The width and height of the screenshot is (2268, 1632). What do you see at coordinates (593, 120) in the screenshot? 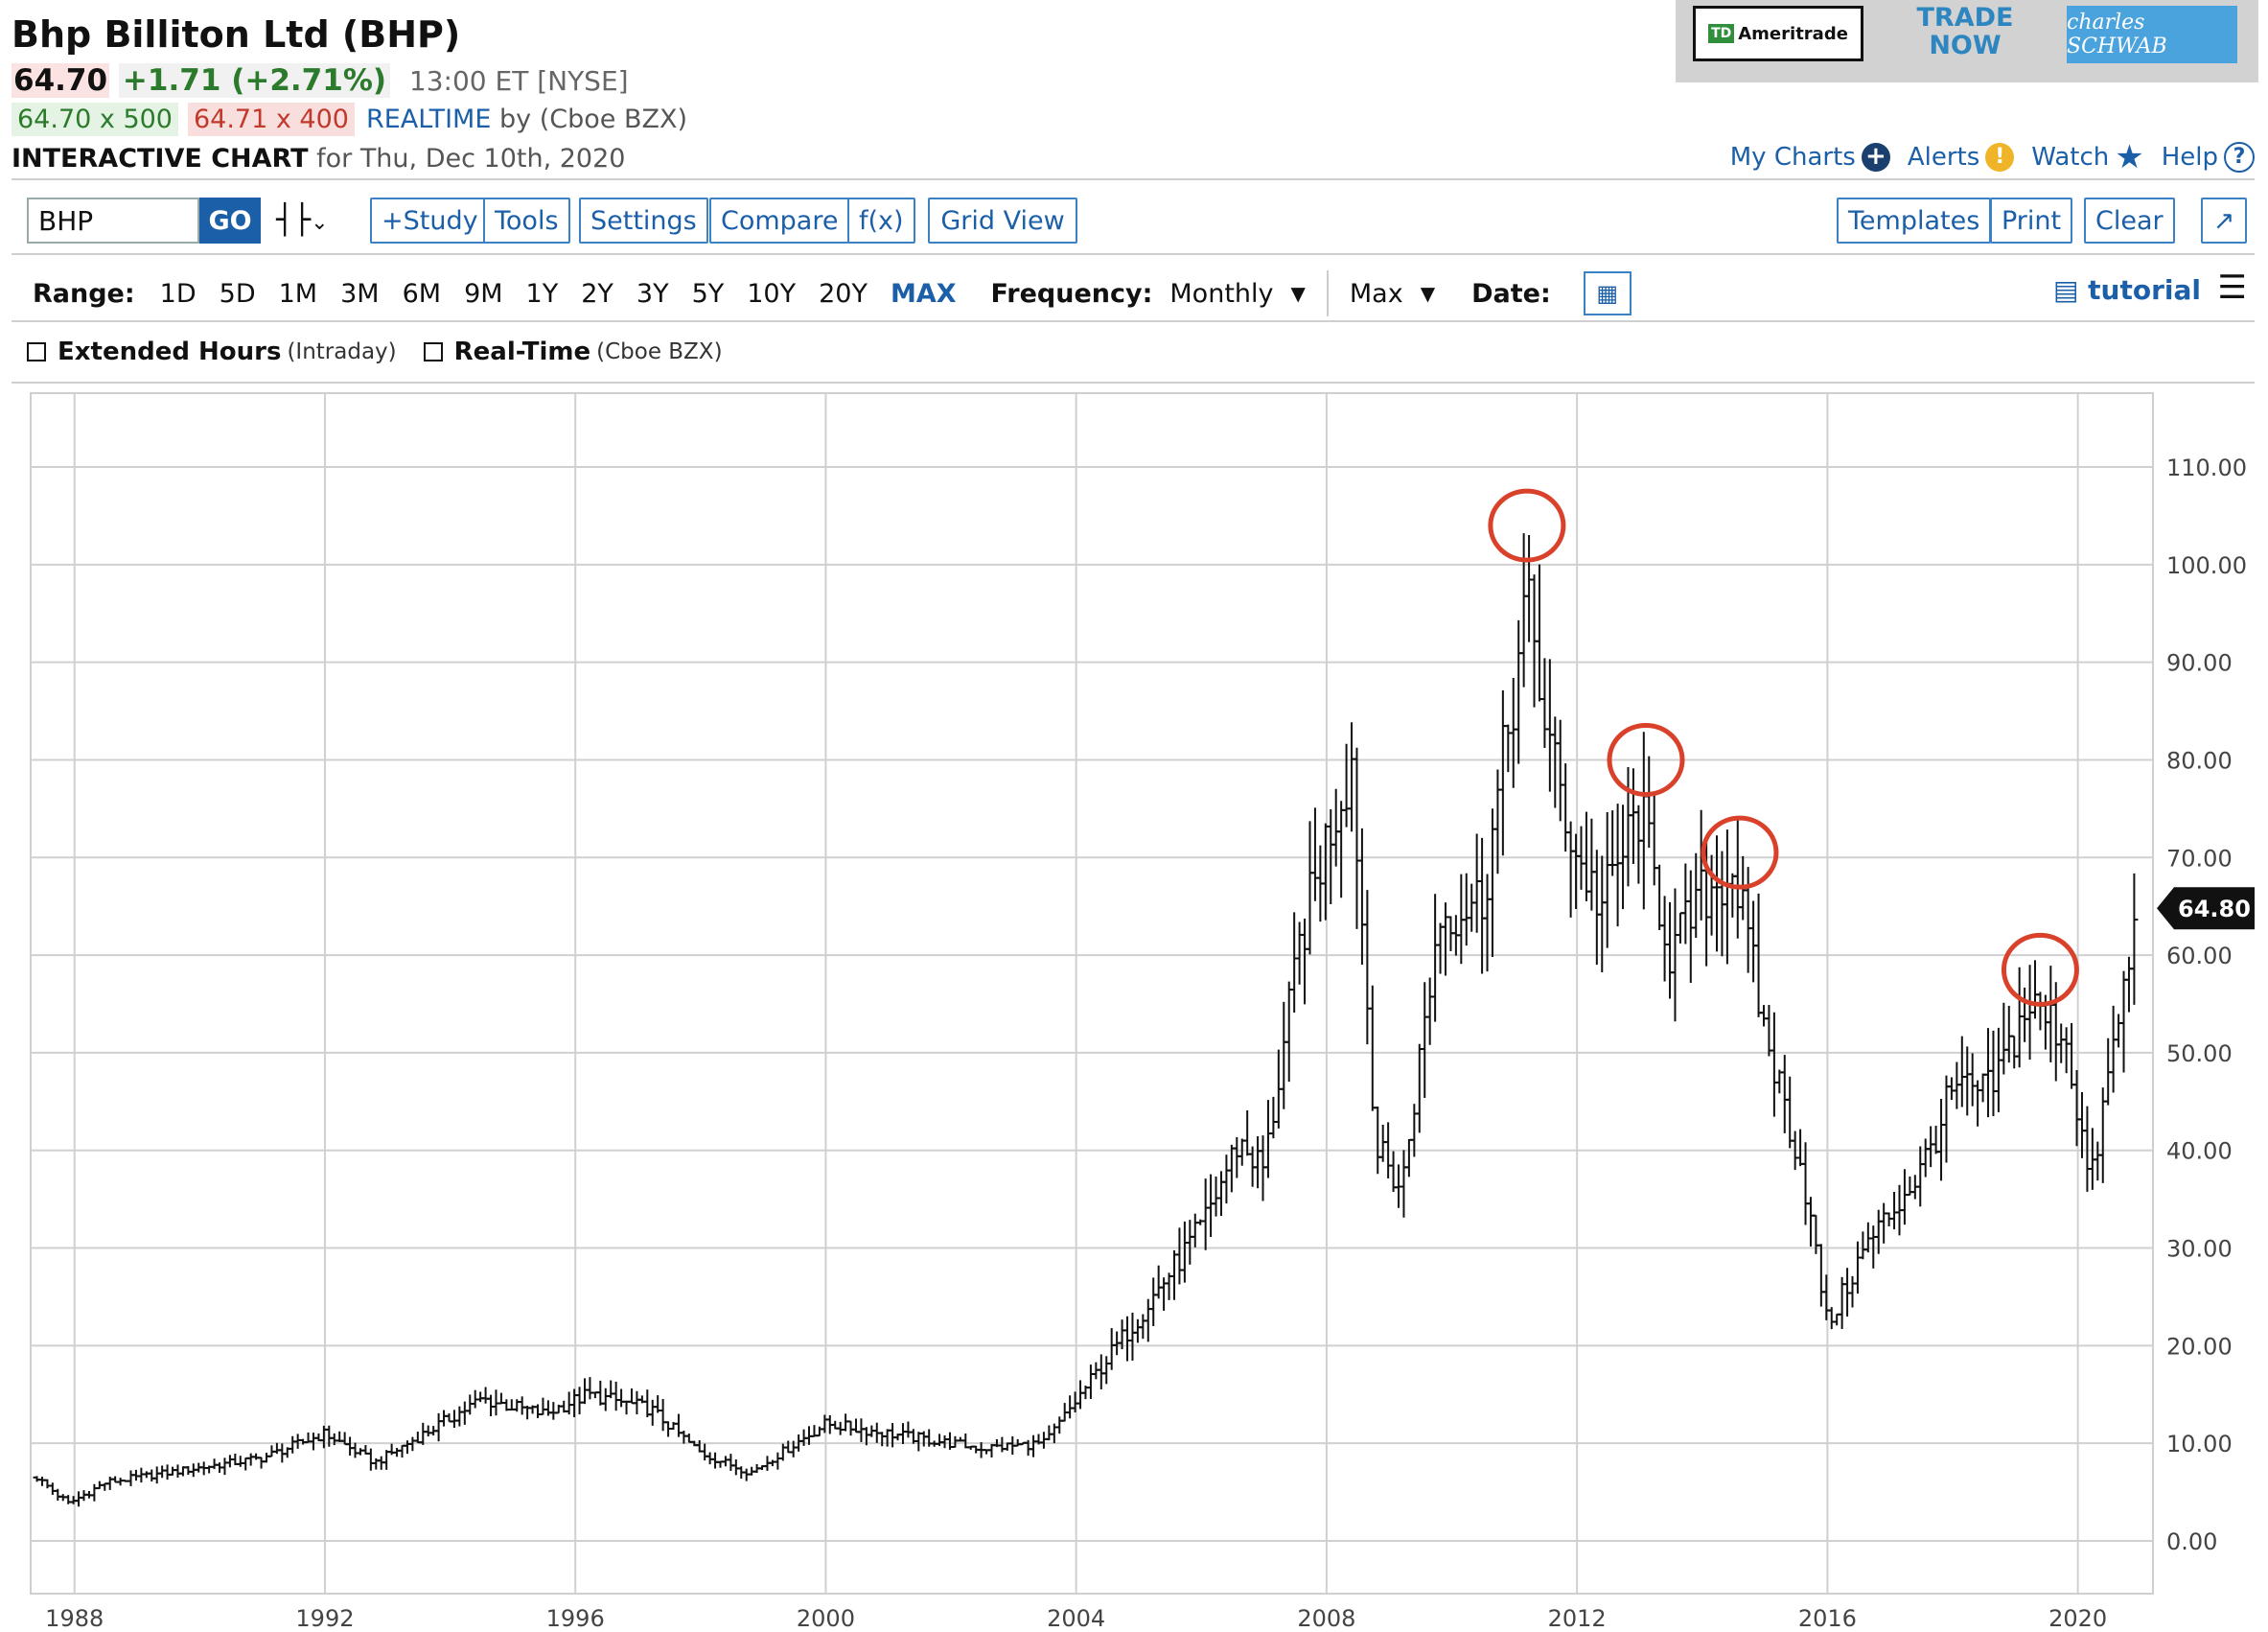
I see `realtime-source: by (Cboe BZX)` at bounding box center [593, 120].